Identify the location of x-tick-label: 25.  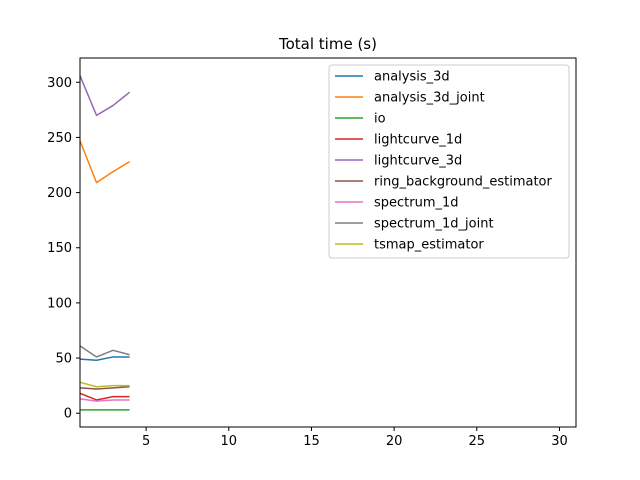
(477, 441).